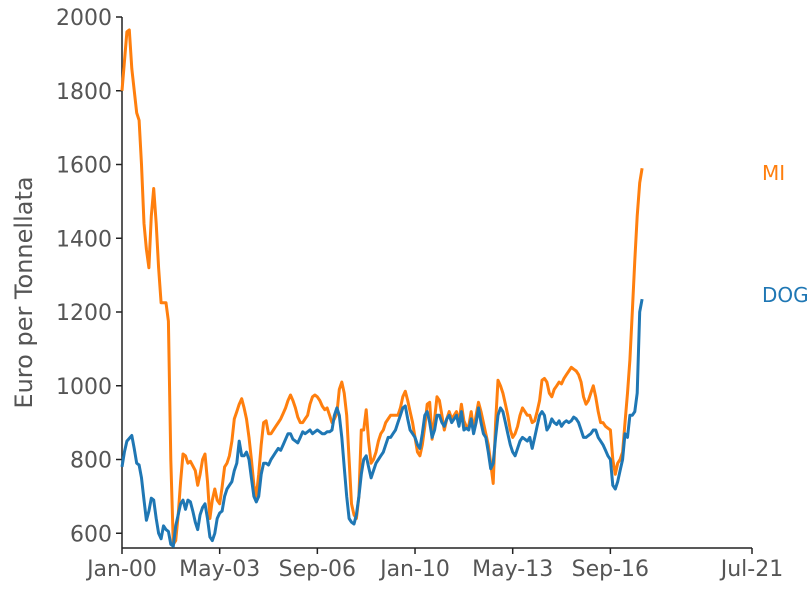 Image resolution: width=810 pixels, height=600 pixels. I want to click on y-tick-label: 1400, so click(84, 239).